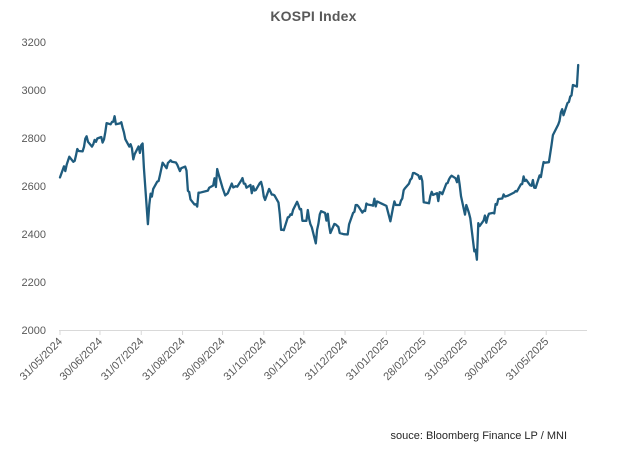 Image resolution: width=627 pixels, height=468 pixels. What do you see at coordinates (34, 91) in the screenshot?
I see `y-axis-tick-label: 3000` at bounding box center [34, 91].